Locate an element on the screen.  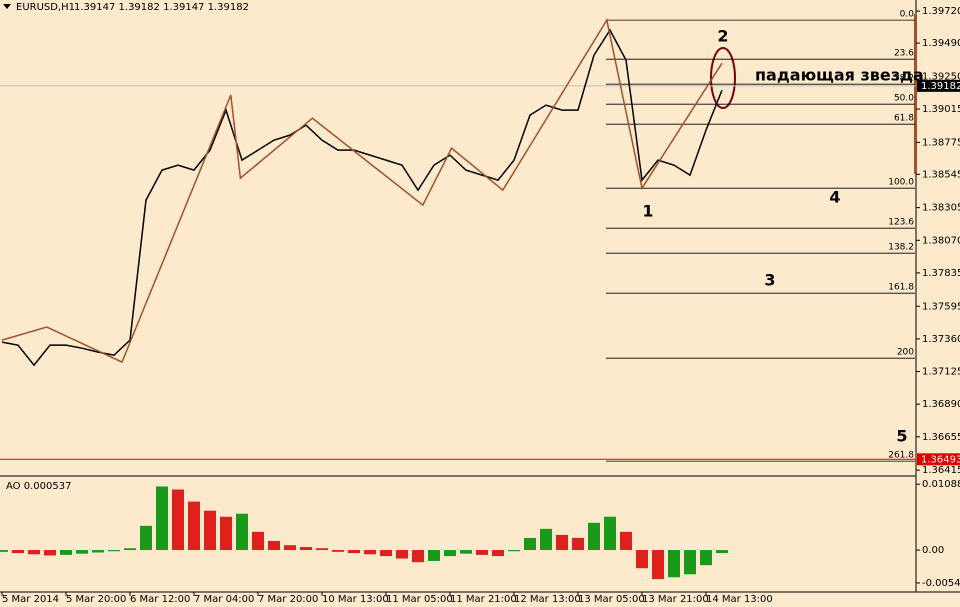
y-tick-label: 1.39015 is located at coordinates (941, 109).